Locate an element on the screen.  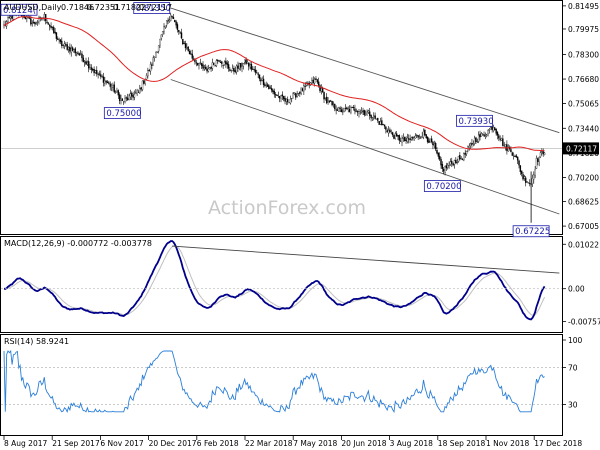
rsi-plot is located at coordinates (281, 381).